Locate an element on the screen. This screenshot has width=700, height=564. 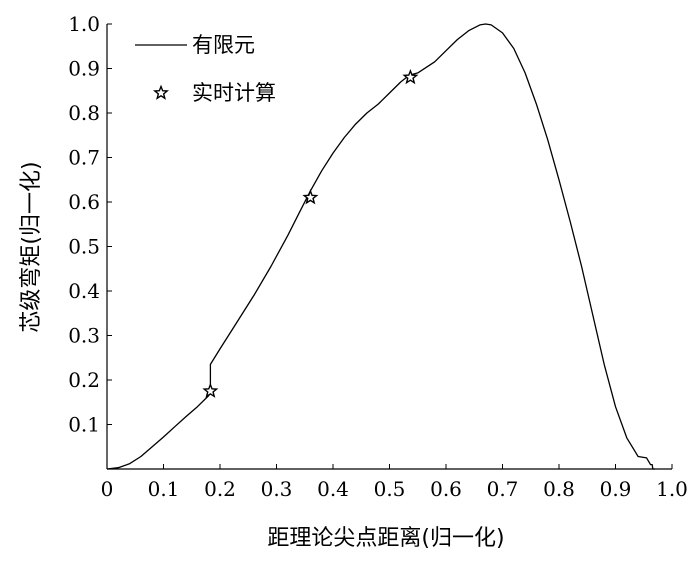
x-tick-label: 0.1 is located at coordinates (164, 489).